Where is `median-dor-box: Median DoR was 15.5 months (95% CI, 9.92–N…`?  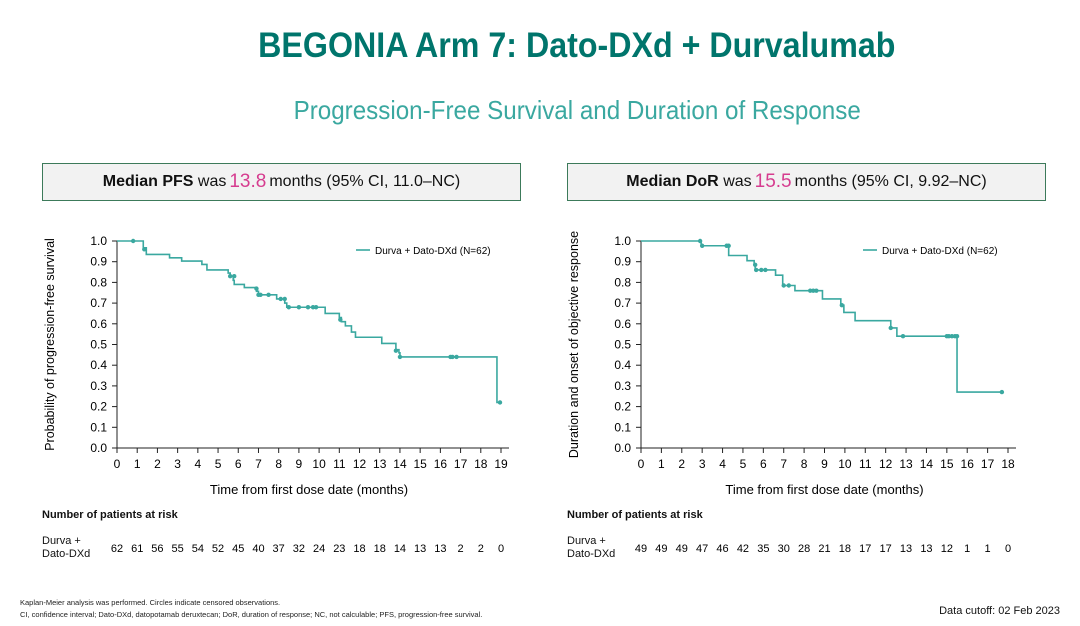
median-dor-box: Median DoR was 15.5 months (95% CI, 9.92–N… is located at coordinates (806, 182).